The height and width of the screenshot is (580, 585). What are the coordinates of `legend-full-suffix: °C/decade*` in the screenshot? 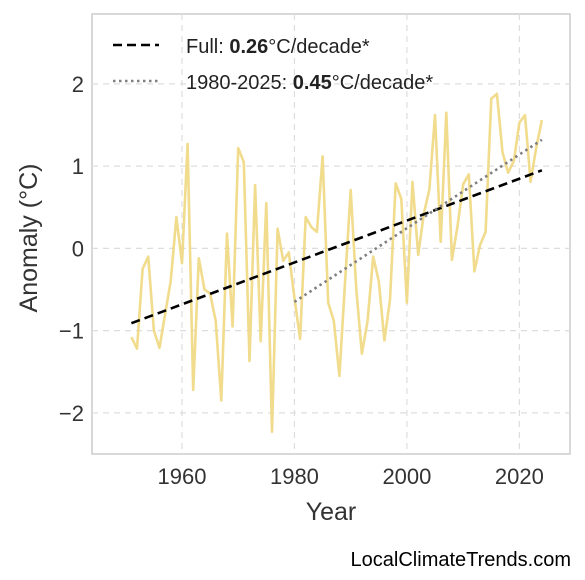 It's located at (319, 47).